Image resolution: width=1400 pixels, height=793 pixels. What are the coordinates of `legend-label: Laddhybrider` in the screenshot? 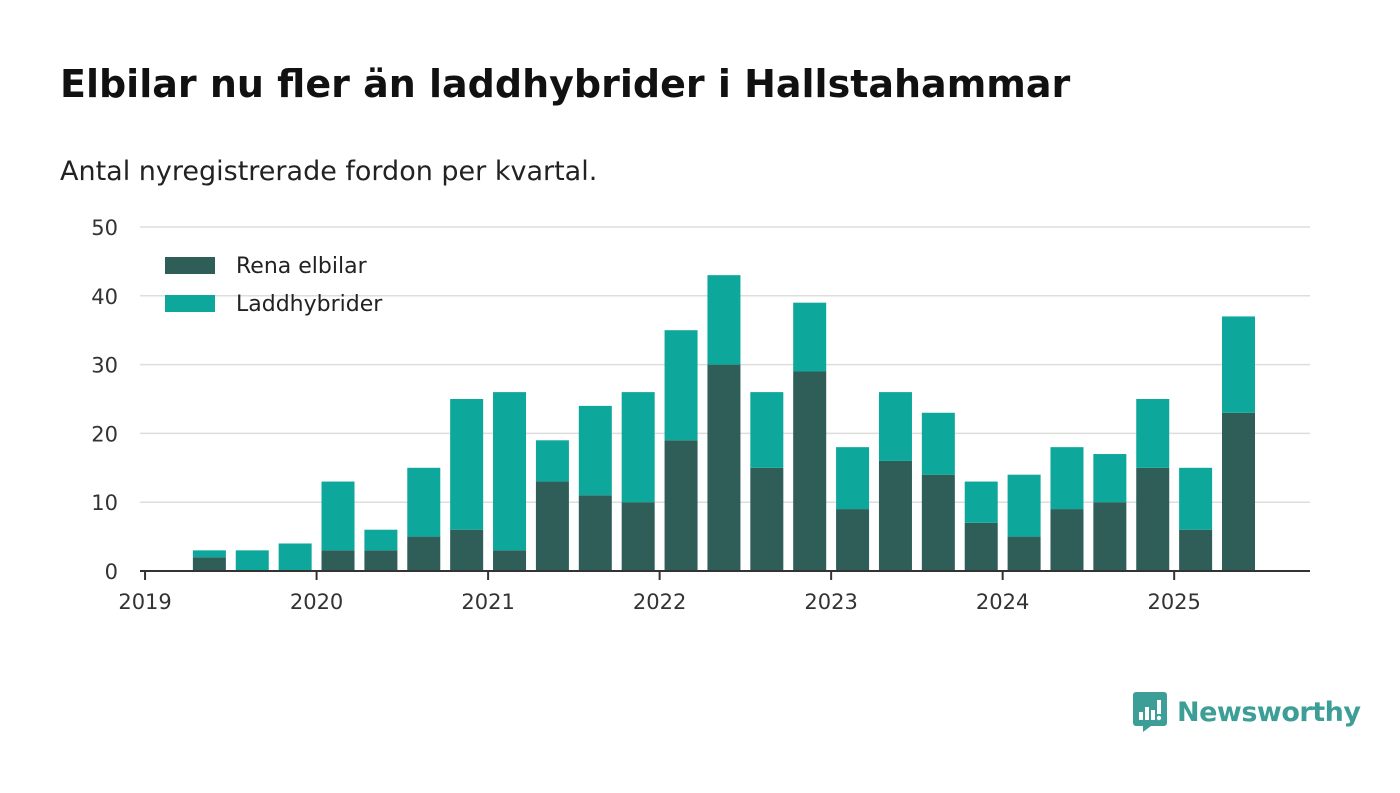 It's located at (309, 304).